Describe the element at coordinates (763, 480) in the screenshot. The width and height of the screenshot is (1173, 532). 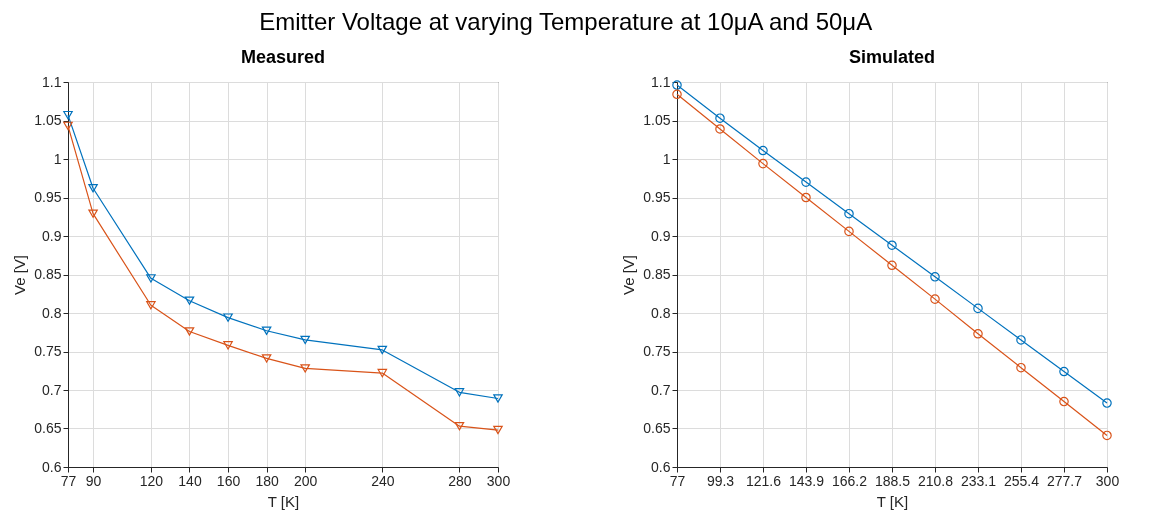
I see `x-tick-label: 121.6` at that location.